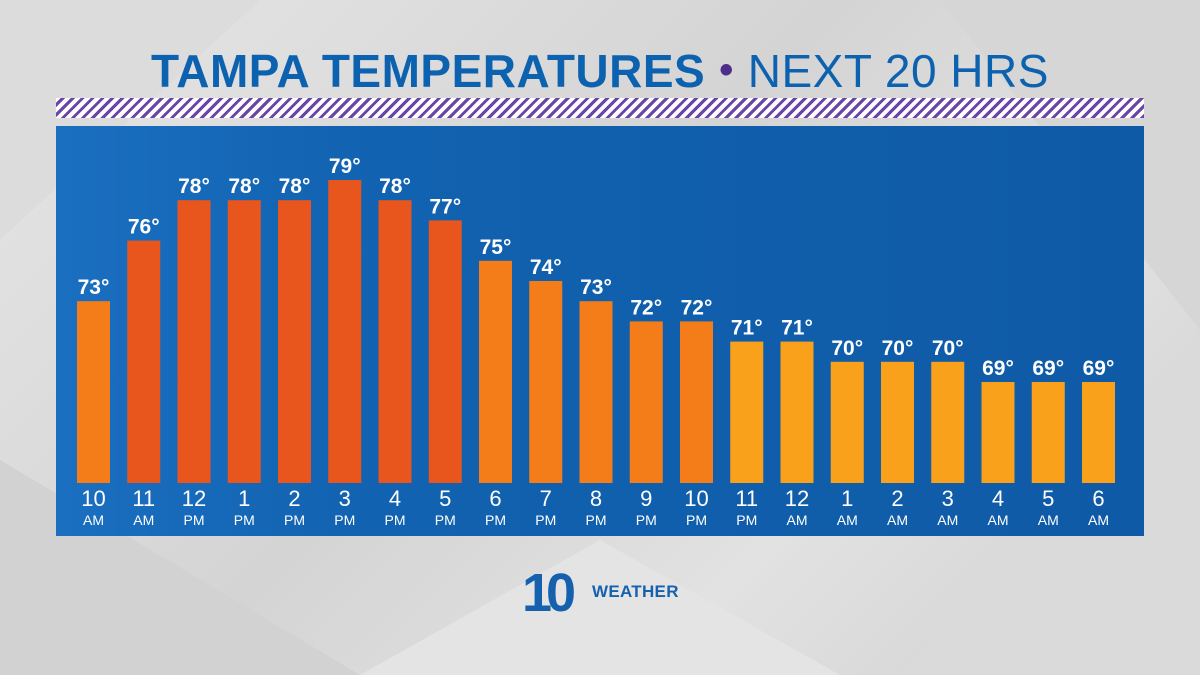 The image size is (1200, 675). What do you see at coordinates (345, 166) in the screenshot?
I see `bar-value-label-5: 79°` at bounding box center [345, 166].